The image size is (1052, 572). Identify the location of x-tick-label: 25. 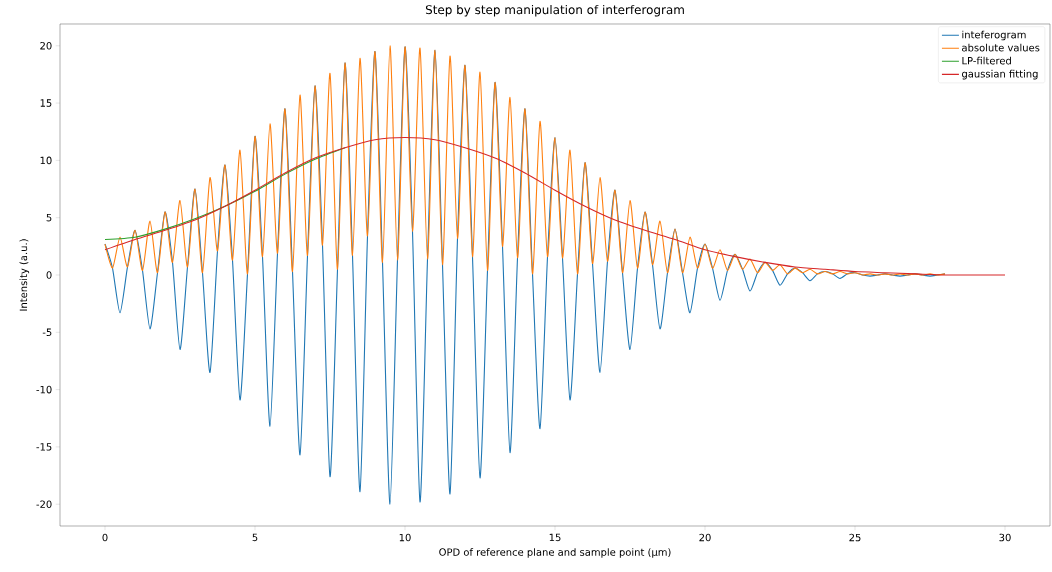
(855, 537).